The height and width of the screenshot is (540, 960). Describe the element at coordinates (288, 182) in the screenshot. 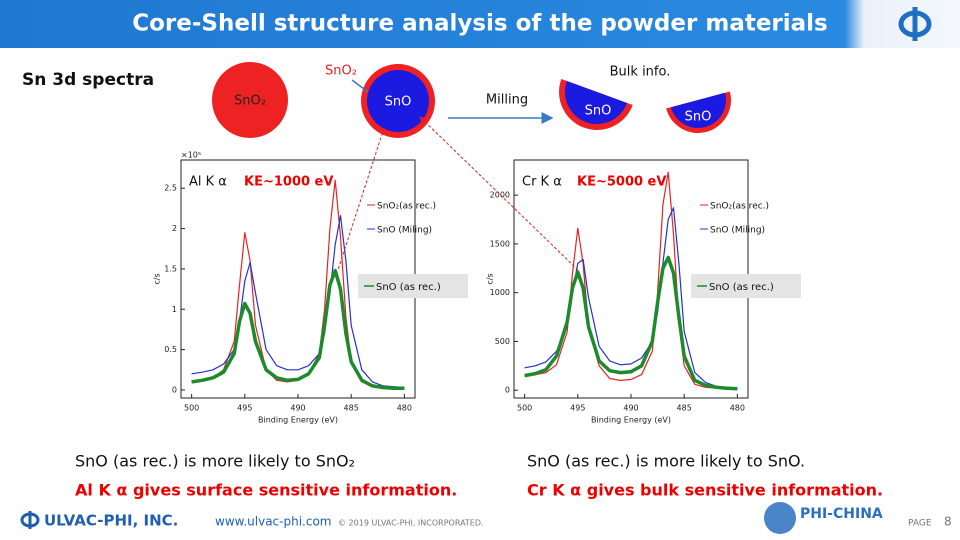

I see `chart-subtitle: KE~1000 eV` at that location.